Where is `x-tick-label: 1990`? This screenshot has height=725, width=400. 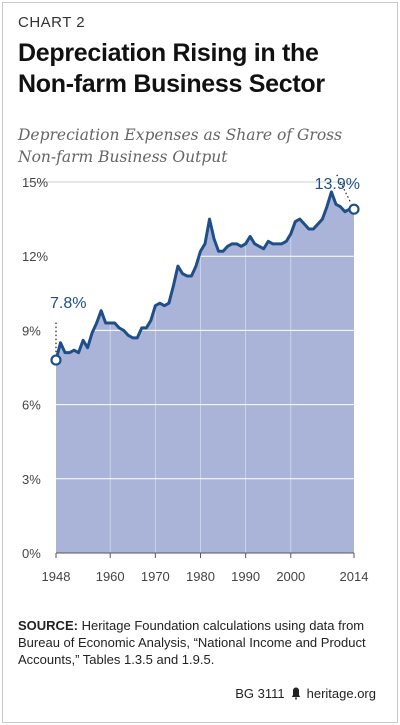 x-tick-label: 1990 is located at coordinates (245, 576).